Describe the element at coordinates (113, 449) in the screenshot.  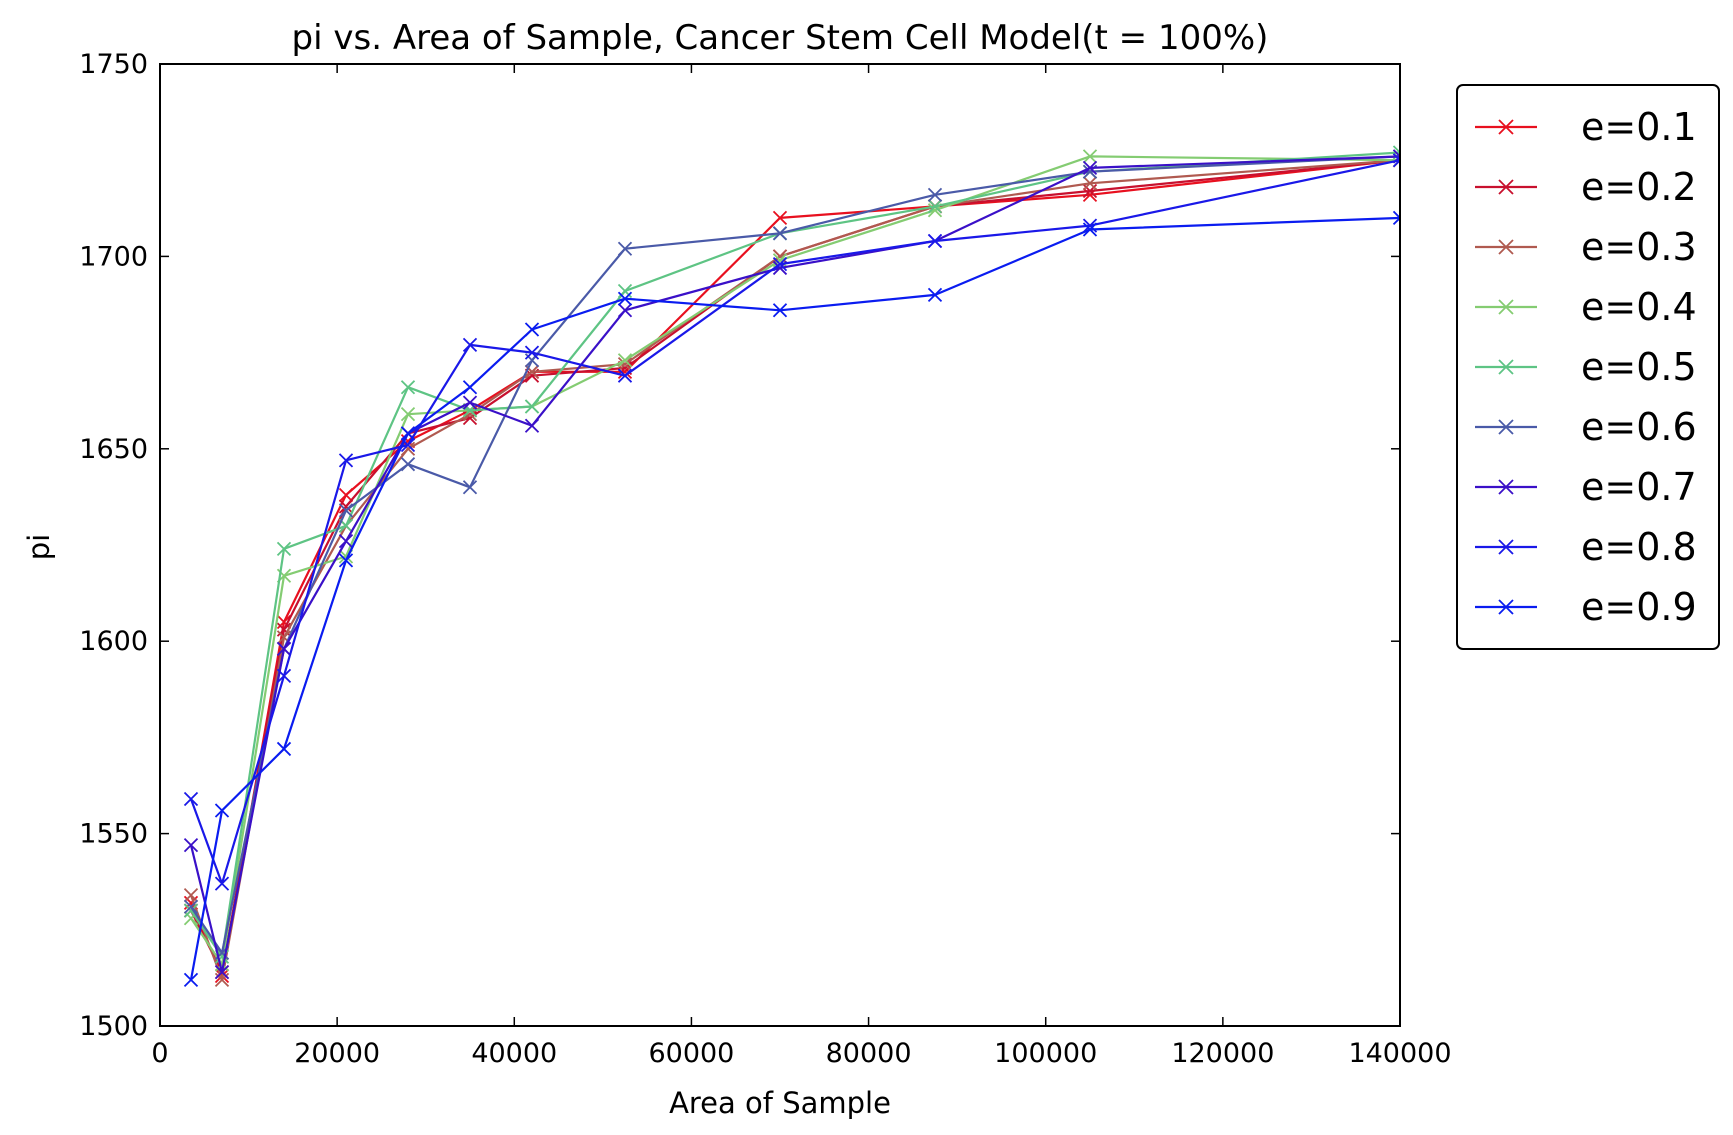
I see `y-tick-label: 1650` at that location.